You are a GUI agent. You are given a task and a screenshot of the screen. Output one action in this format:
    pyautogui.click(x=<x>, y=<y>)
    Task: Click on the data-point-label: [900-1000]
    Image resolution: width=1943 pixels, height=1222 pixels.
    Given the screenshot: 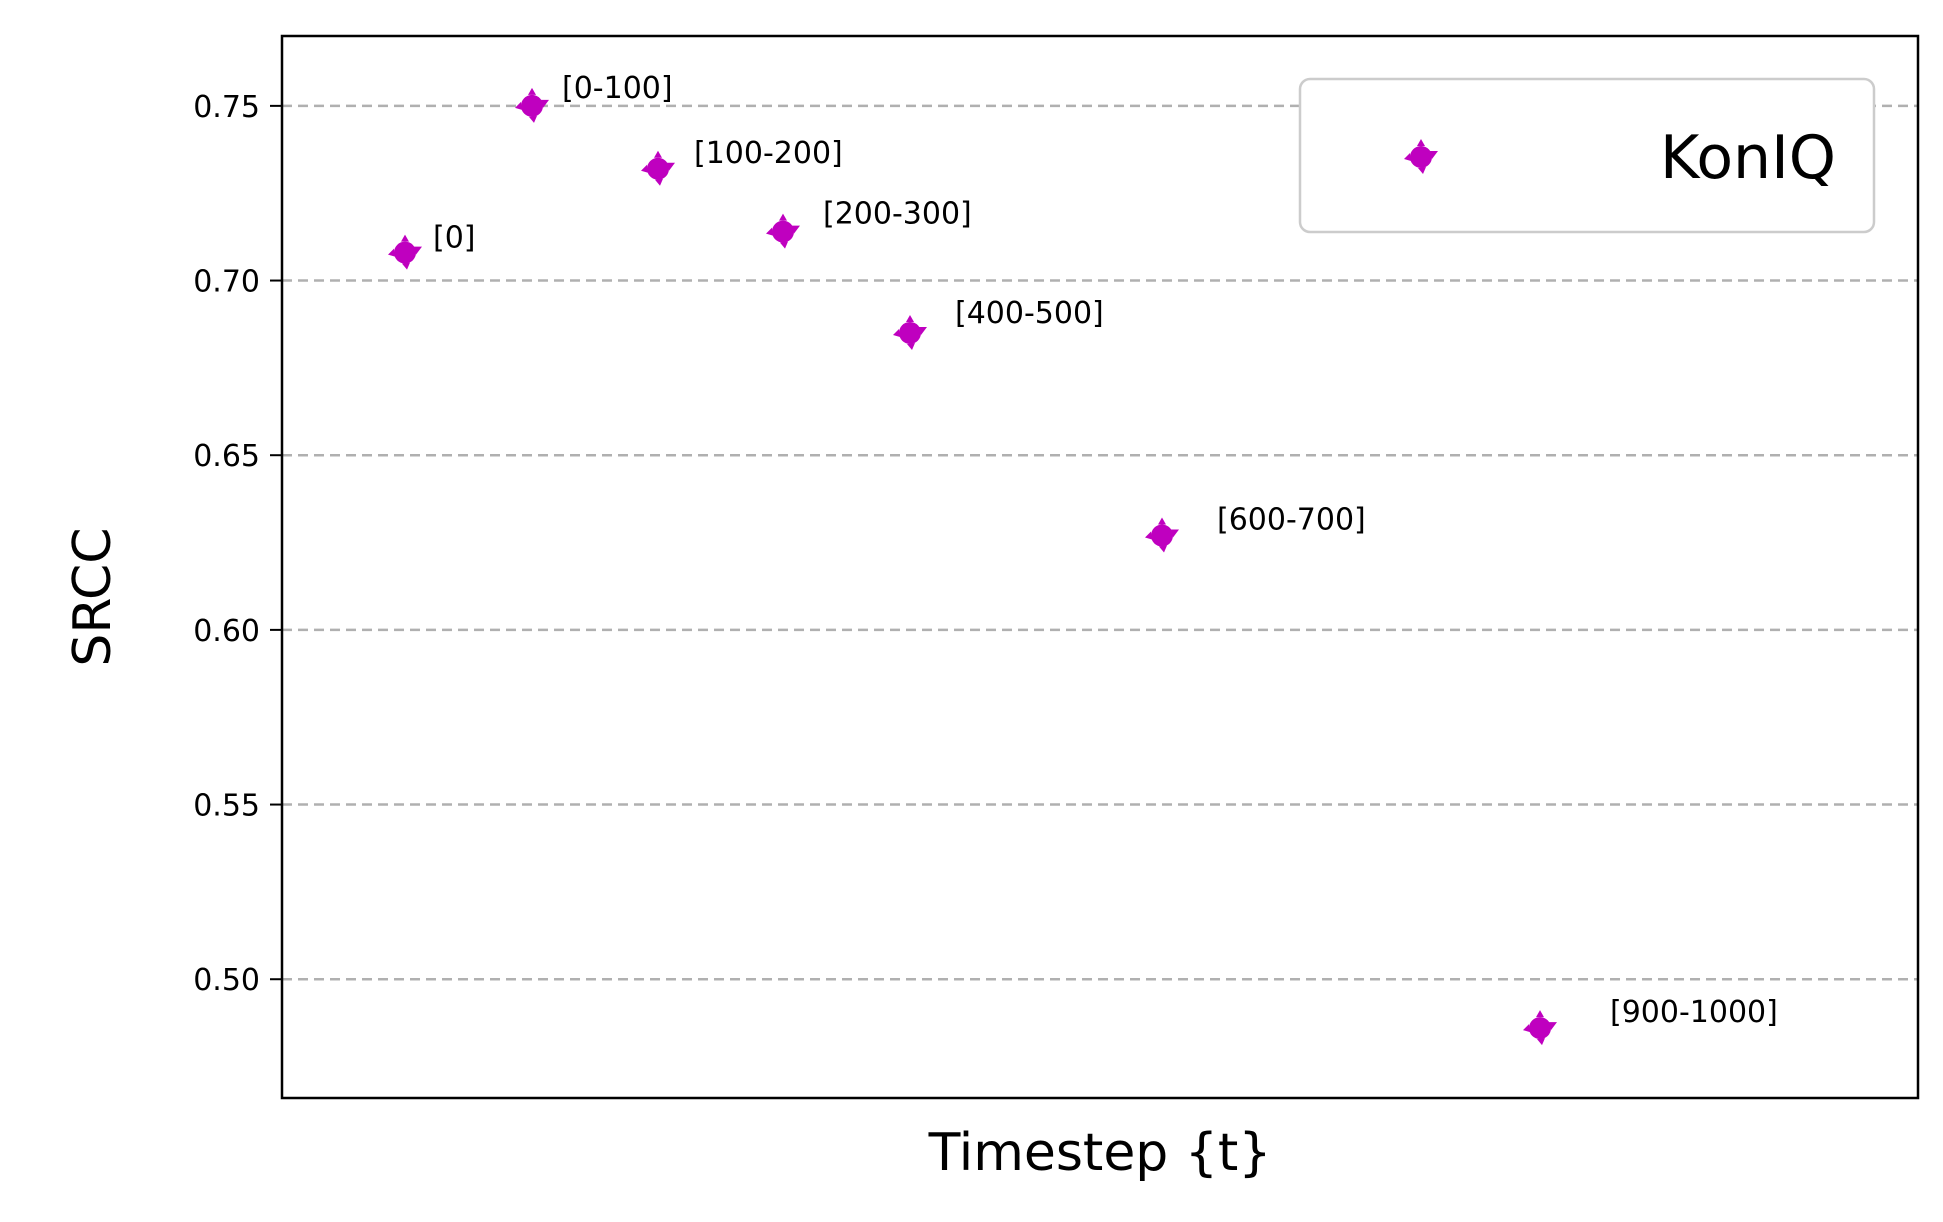 What is the action you would take?
    pyautogui.click(x=1694, y=1012)
    